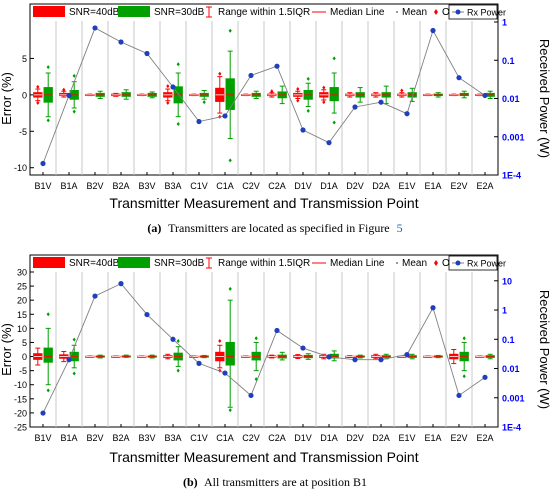 The image size is (550, 498). What do you see at coordinates (458, 438) in the screenshot?
I see `x-tick-label: E2V` at bounding box center [458, 438].